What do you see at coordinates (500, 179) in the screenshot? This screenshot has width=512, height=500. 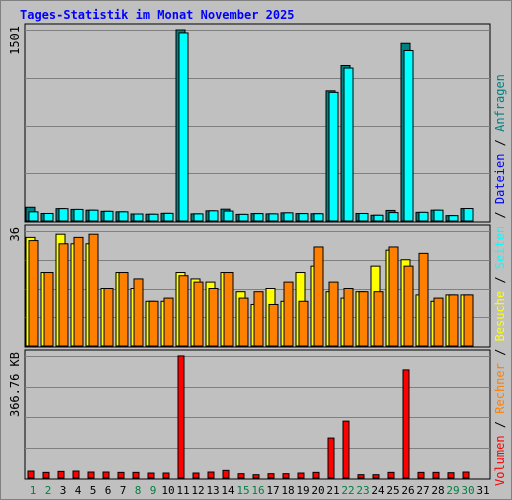 I see `legend-part: Dateien` at bounding box center [500, 179].